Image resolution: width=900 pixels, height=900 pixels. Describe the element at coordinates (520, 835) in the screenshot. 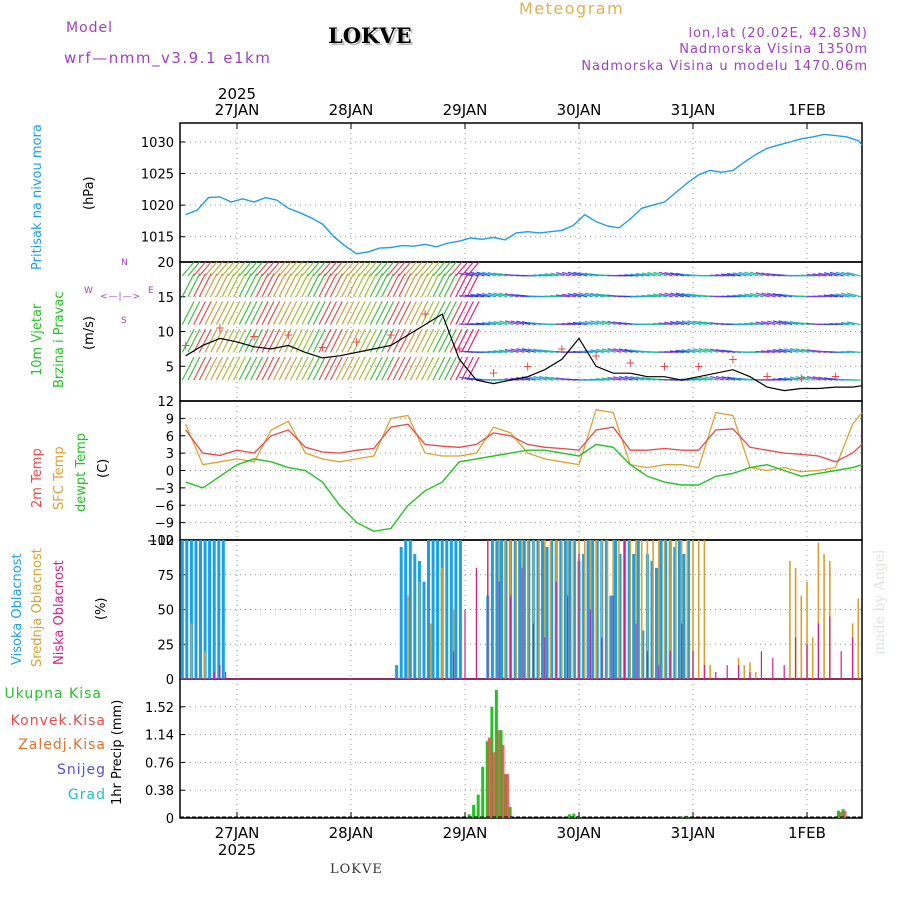

I see `bottom-time-axis: 27JAN 28JAN 29JAN 30JAN 31JAN 1FEB 2025` at that location.